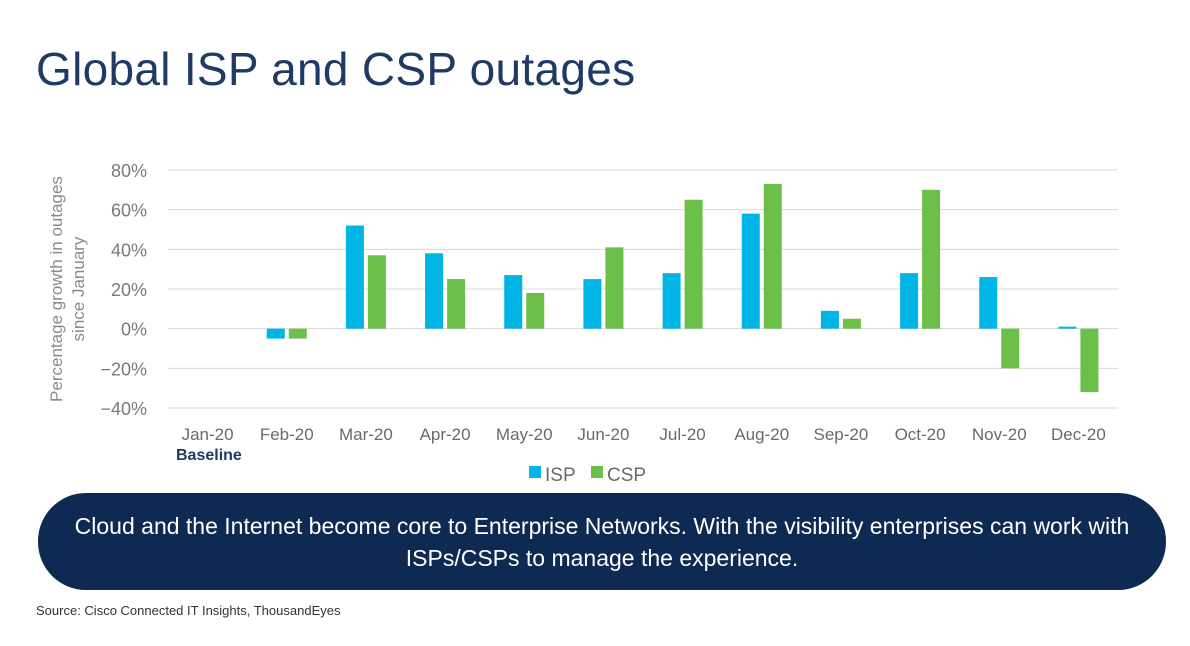 Image resolution: width=1190 pixels, height=646 pixels. I want to click on y-axis-title: Percentage growth in outages, so click(56, 289).